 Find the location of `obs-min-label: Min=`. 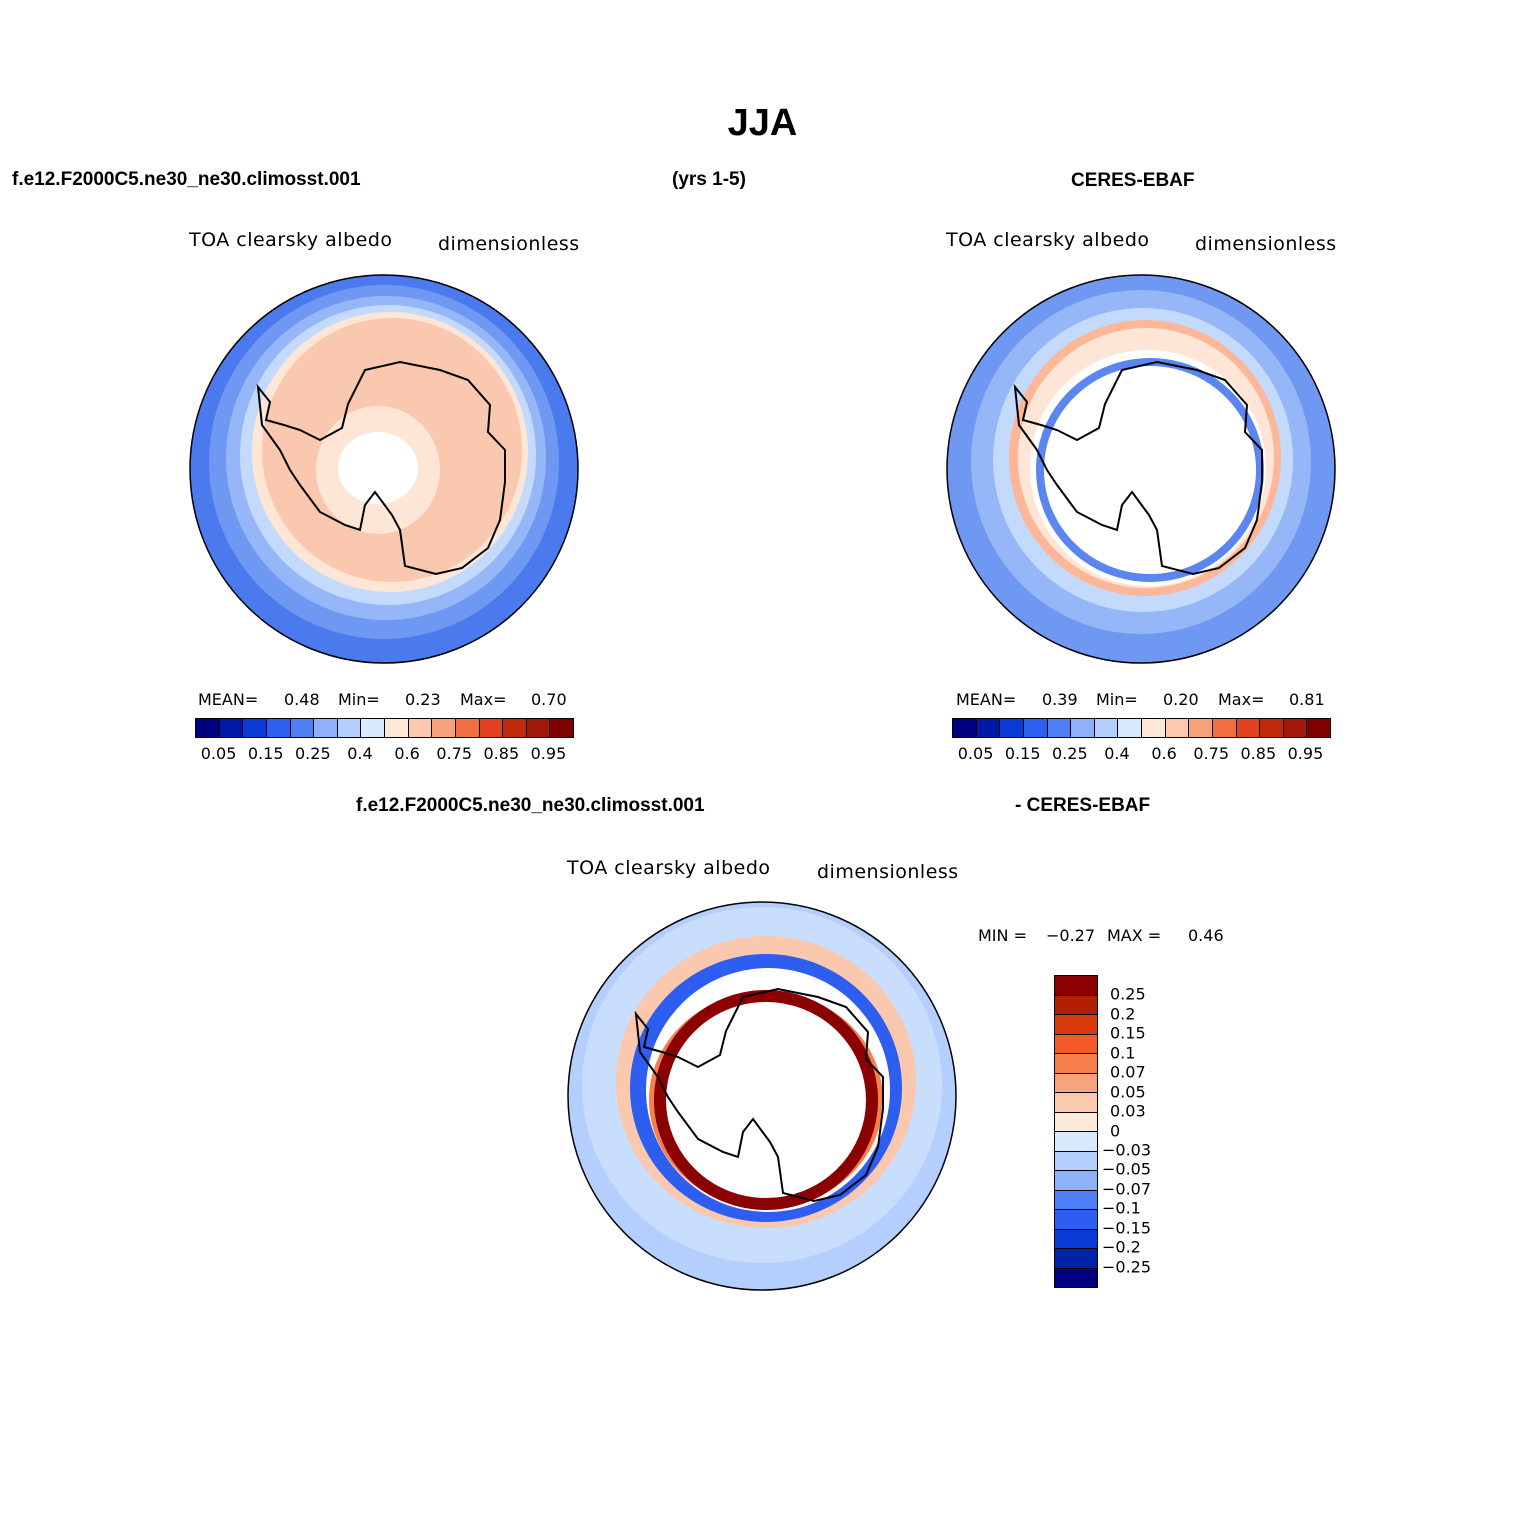

obs-min-label: Min= is located at coordinates (1117, 699).